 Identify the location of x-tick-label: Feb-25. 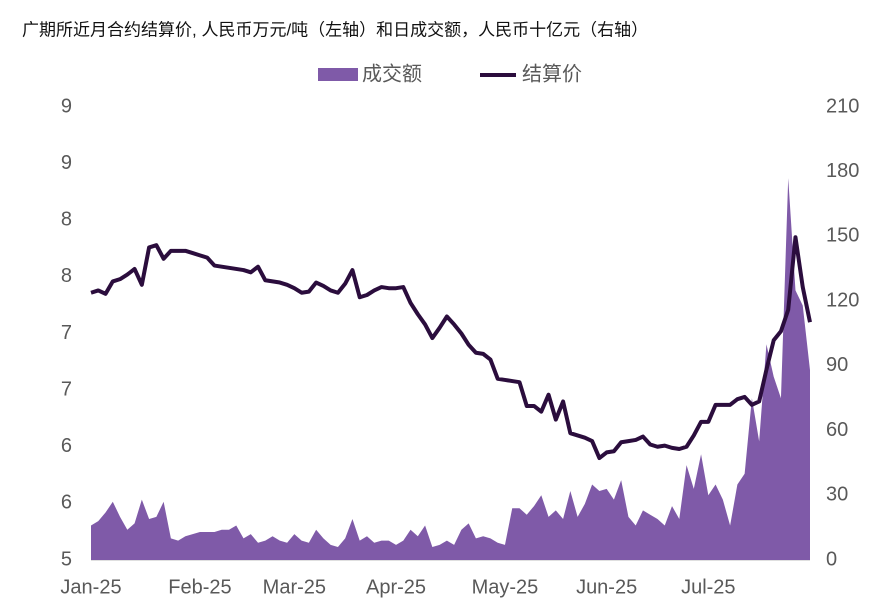
(199, 587).